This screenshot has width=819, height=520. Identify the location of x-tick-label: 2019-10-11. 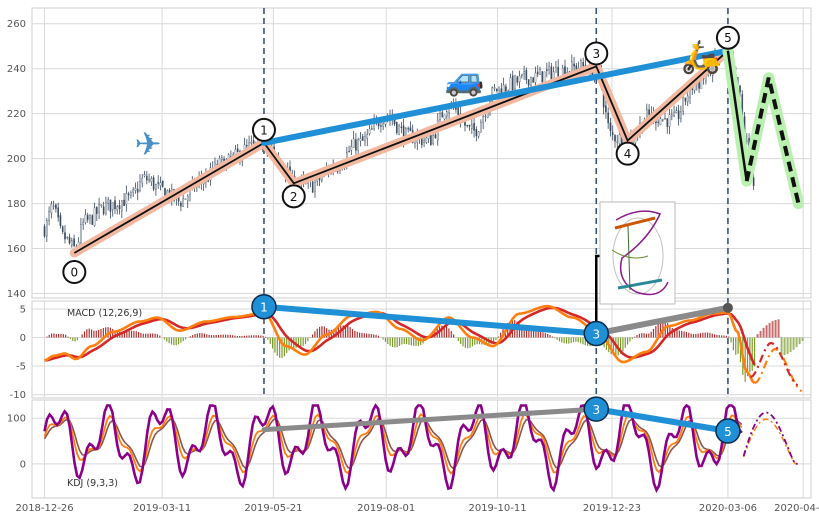
(497, 508).